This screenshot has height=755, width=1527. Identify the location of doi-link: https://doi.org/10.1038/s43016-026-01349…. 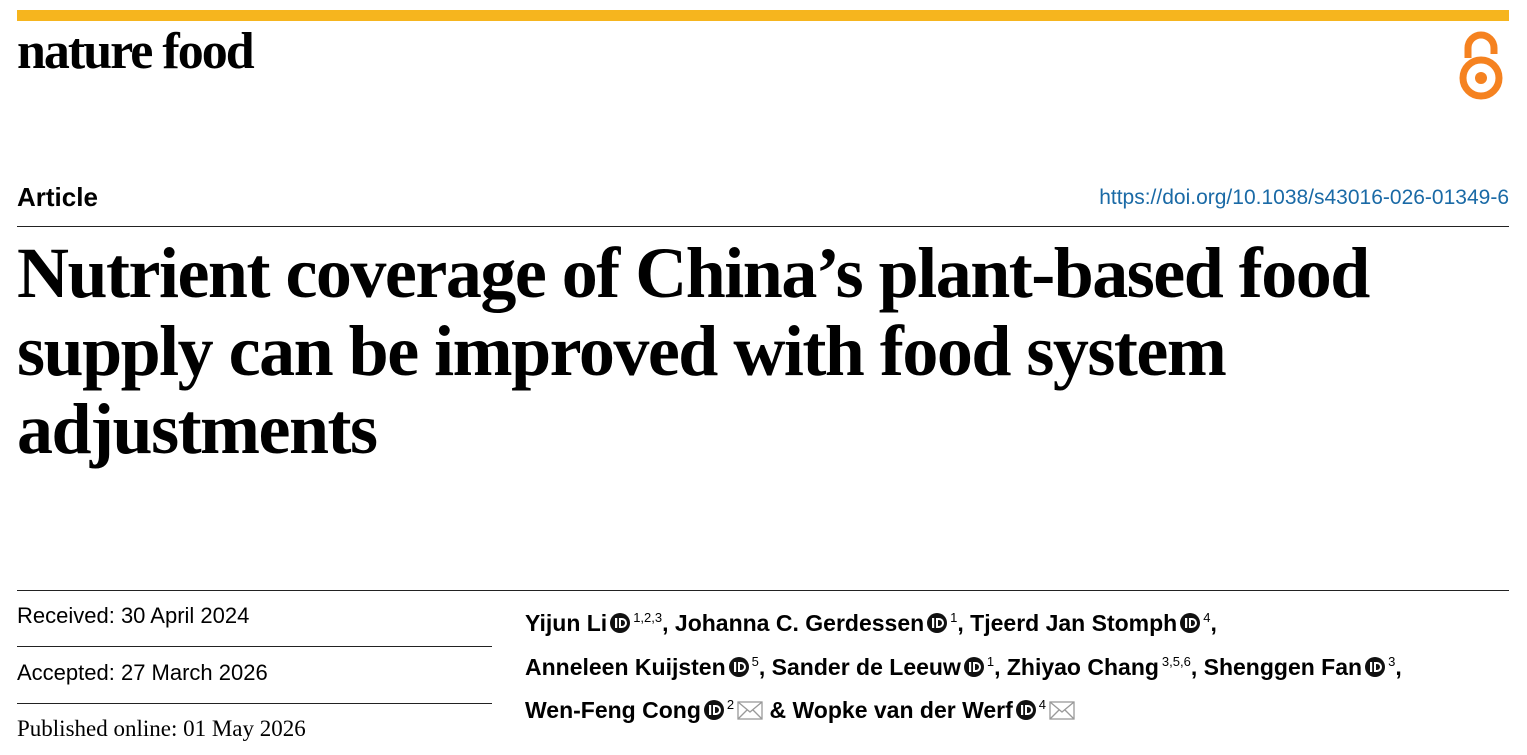
(1304, 197).